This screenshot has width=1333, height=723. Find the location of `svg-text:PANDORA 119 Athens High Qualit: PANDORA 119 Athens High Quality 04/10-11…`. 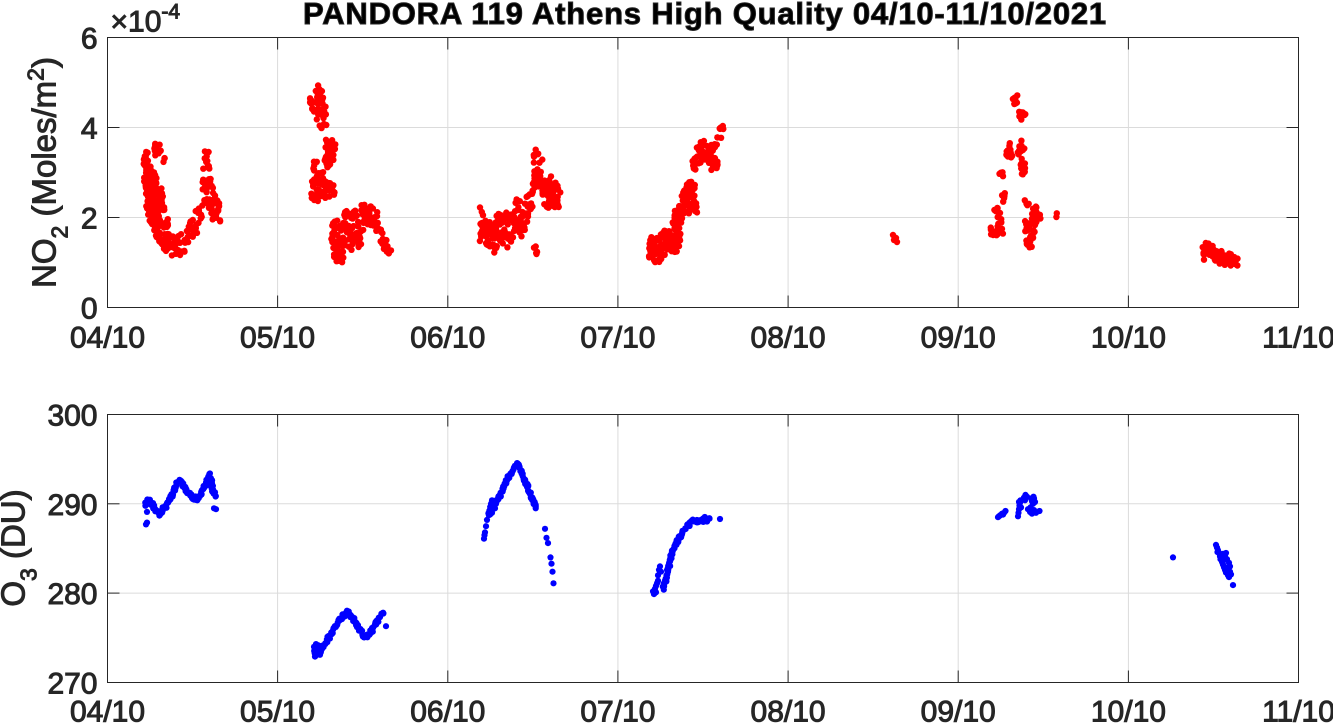

svg-text:PANDORA 119 Athens High Qualit: PANDORA 119 Athens High Quality 04/10-11… is located at coordinates (705, 15).